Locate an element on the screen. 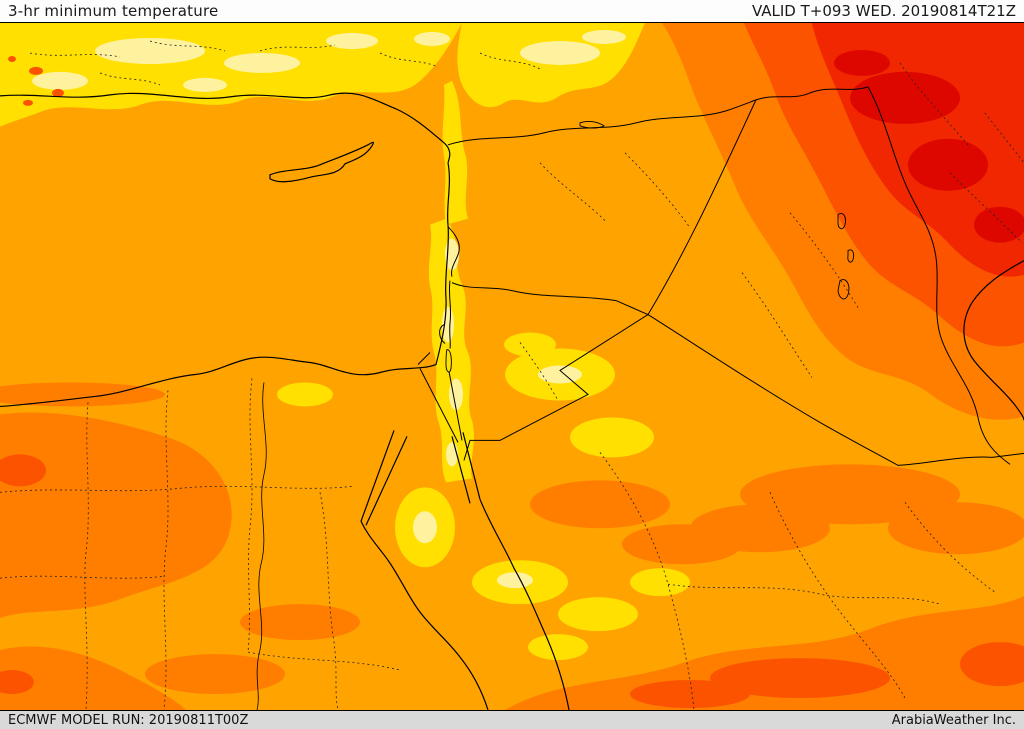  dead-sea is located at coordinates (448, 361).